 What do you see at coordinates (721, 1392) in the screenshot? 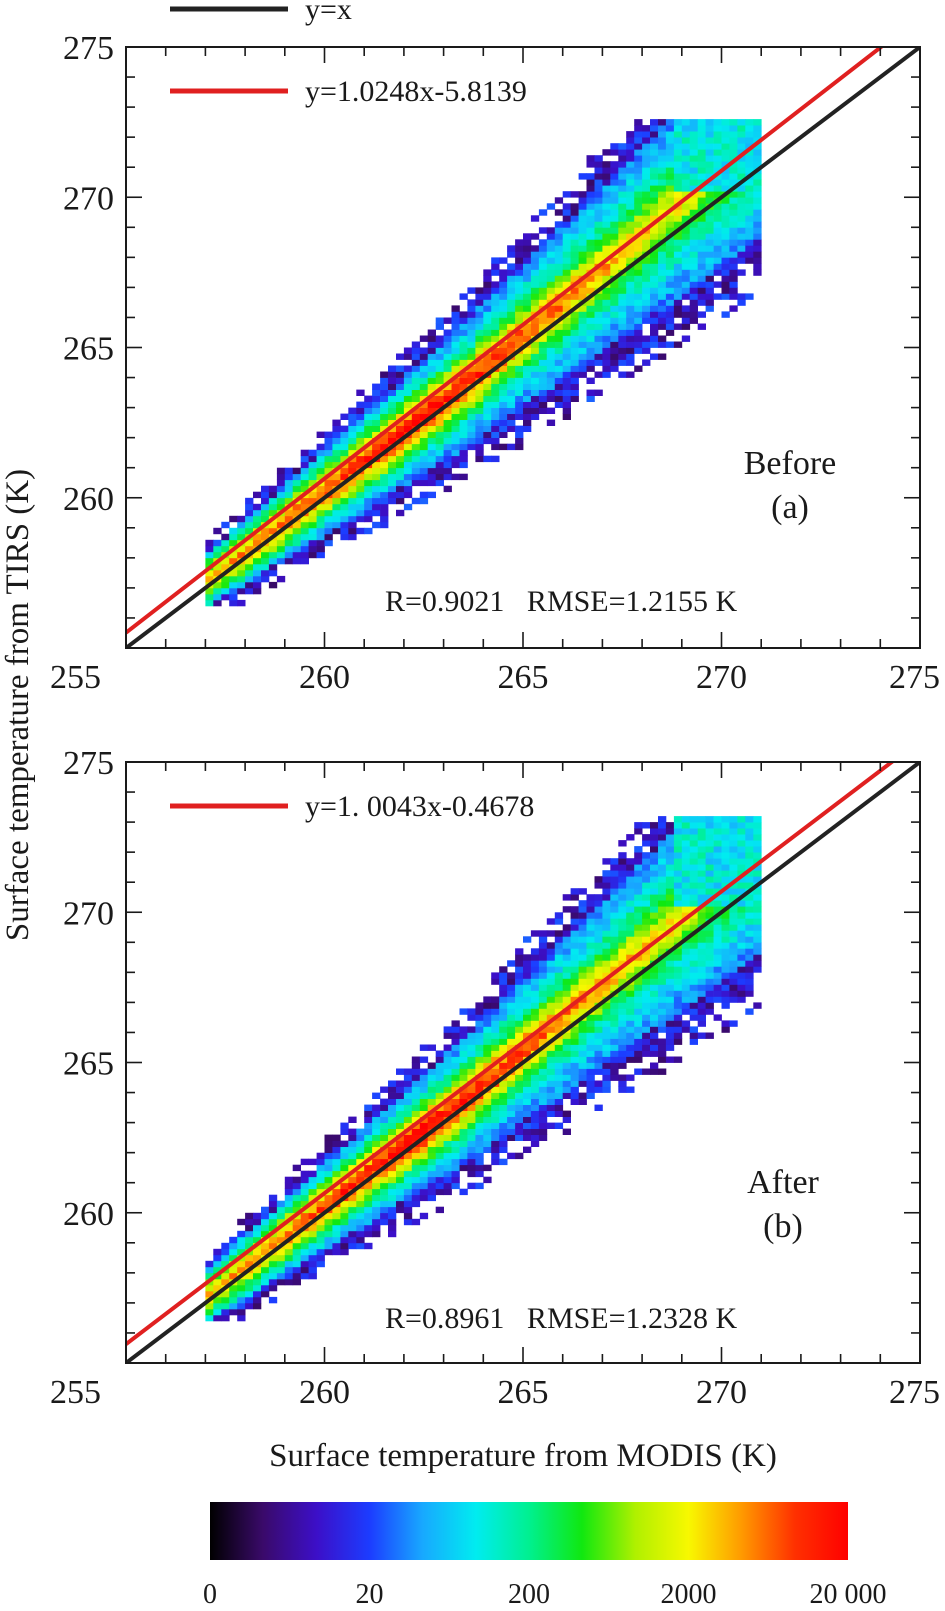
I see `x-tick-label: 270` at bounding box center [721, 1392].